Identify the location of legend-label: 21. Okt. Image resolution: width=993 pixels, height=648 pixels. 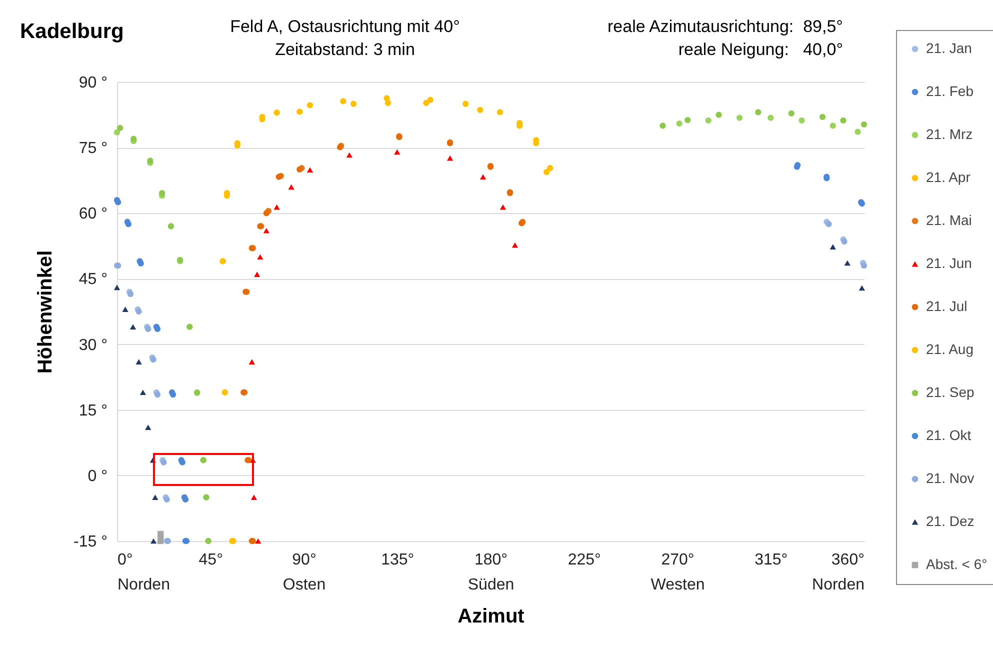
(949, 435).